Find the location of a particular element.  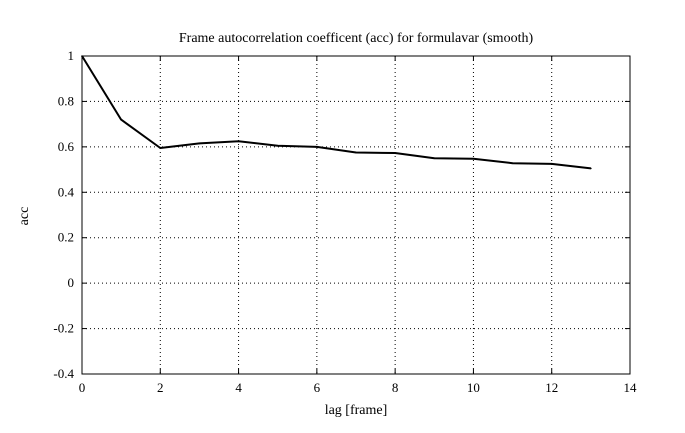

y-tick-label: 0 is located at coordinates (71, 282).